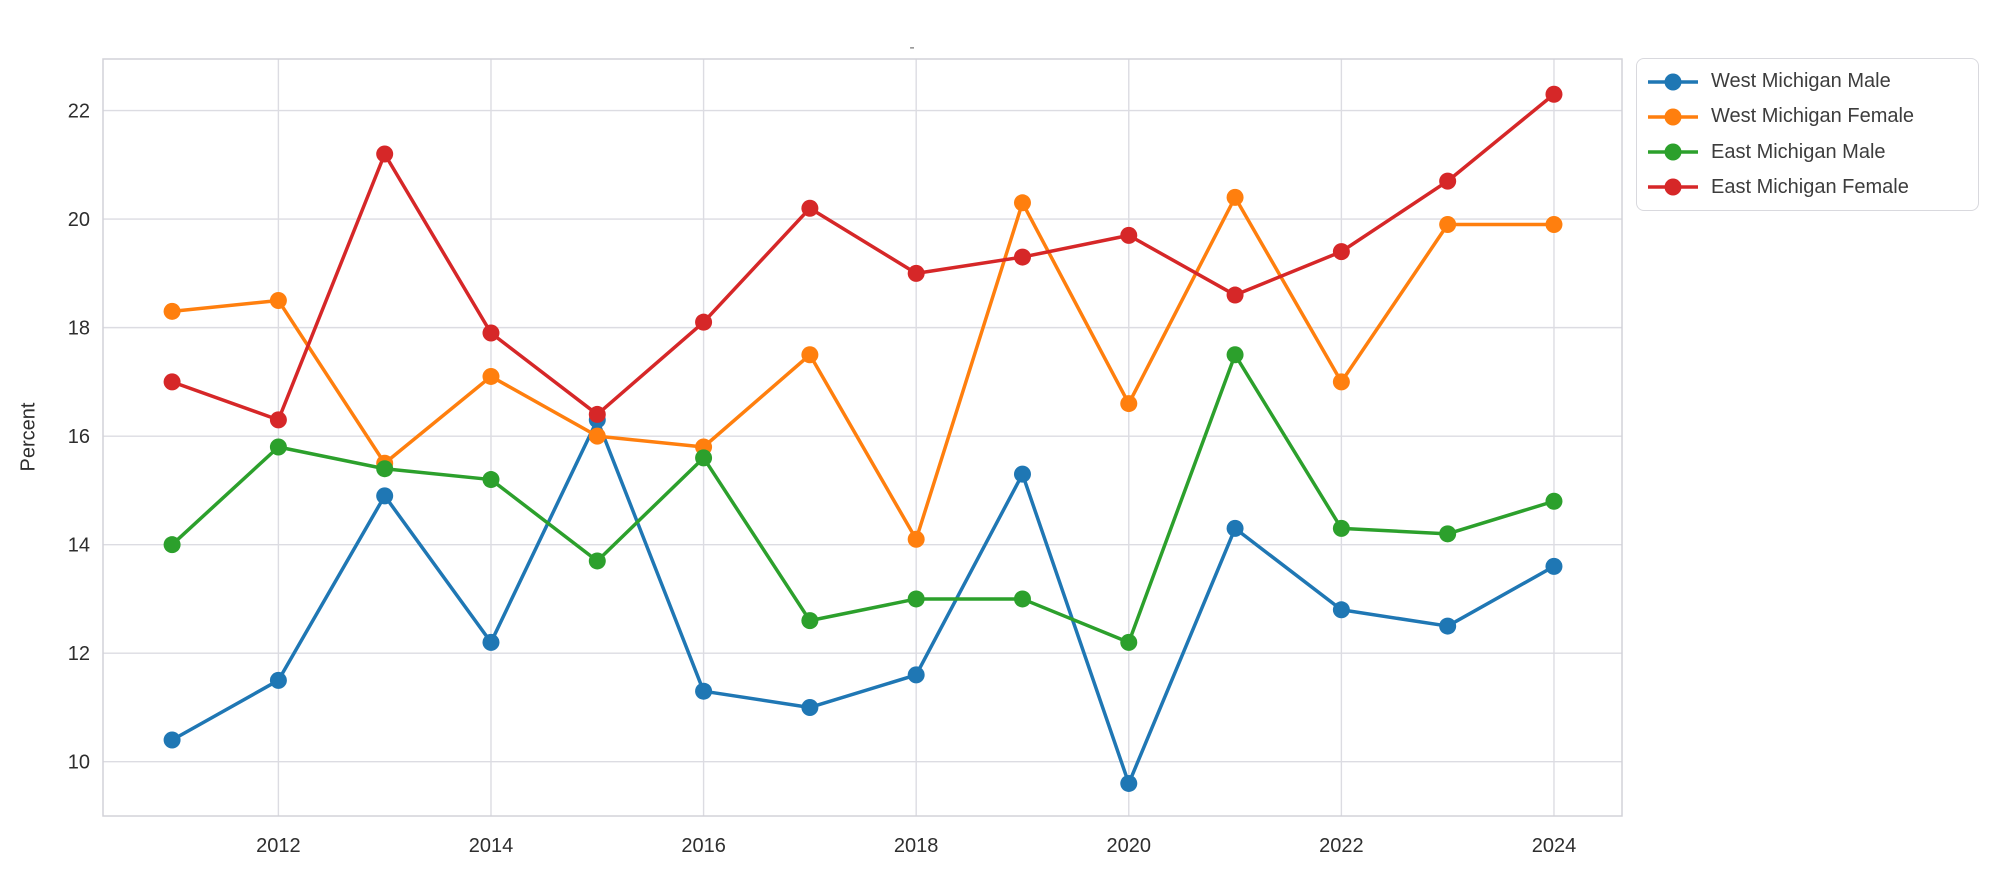 The image size is (2000, 877). I want to click on data-point-east-michigan-male-2017, so click(810, 621).